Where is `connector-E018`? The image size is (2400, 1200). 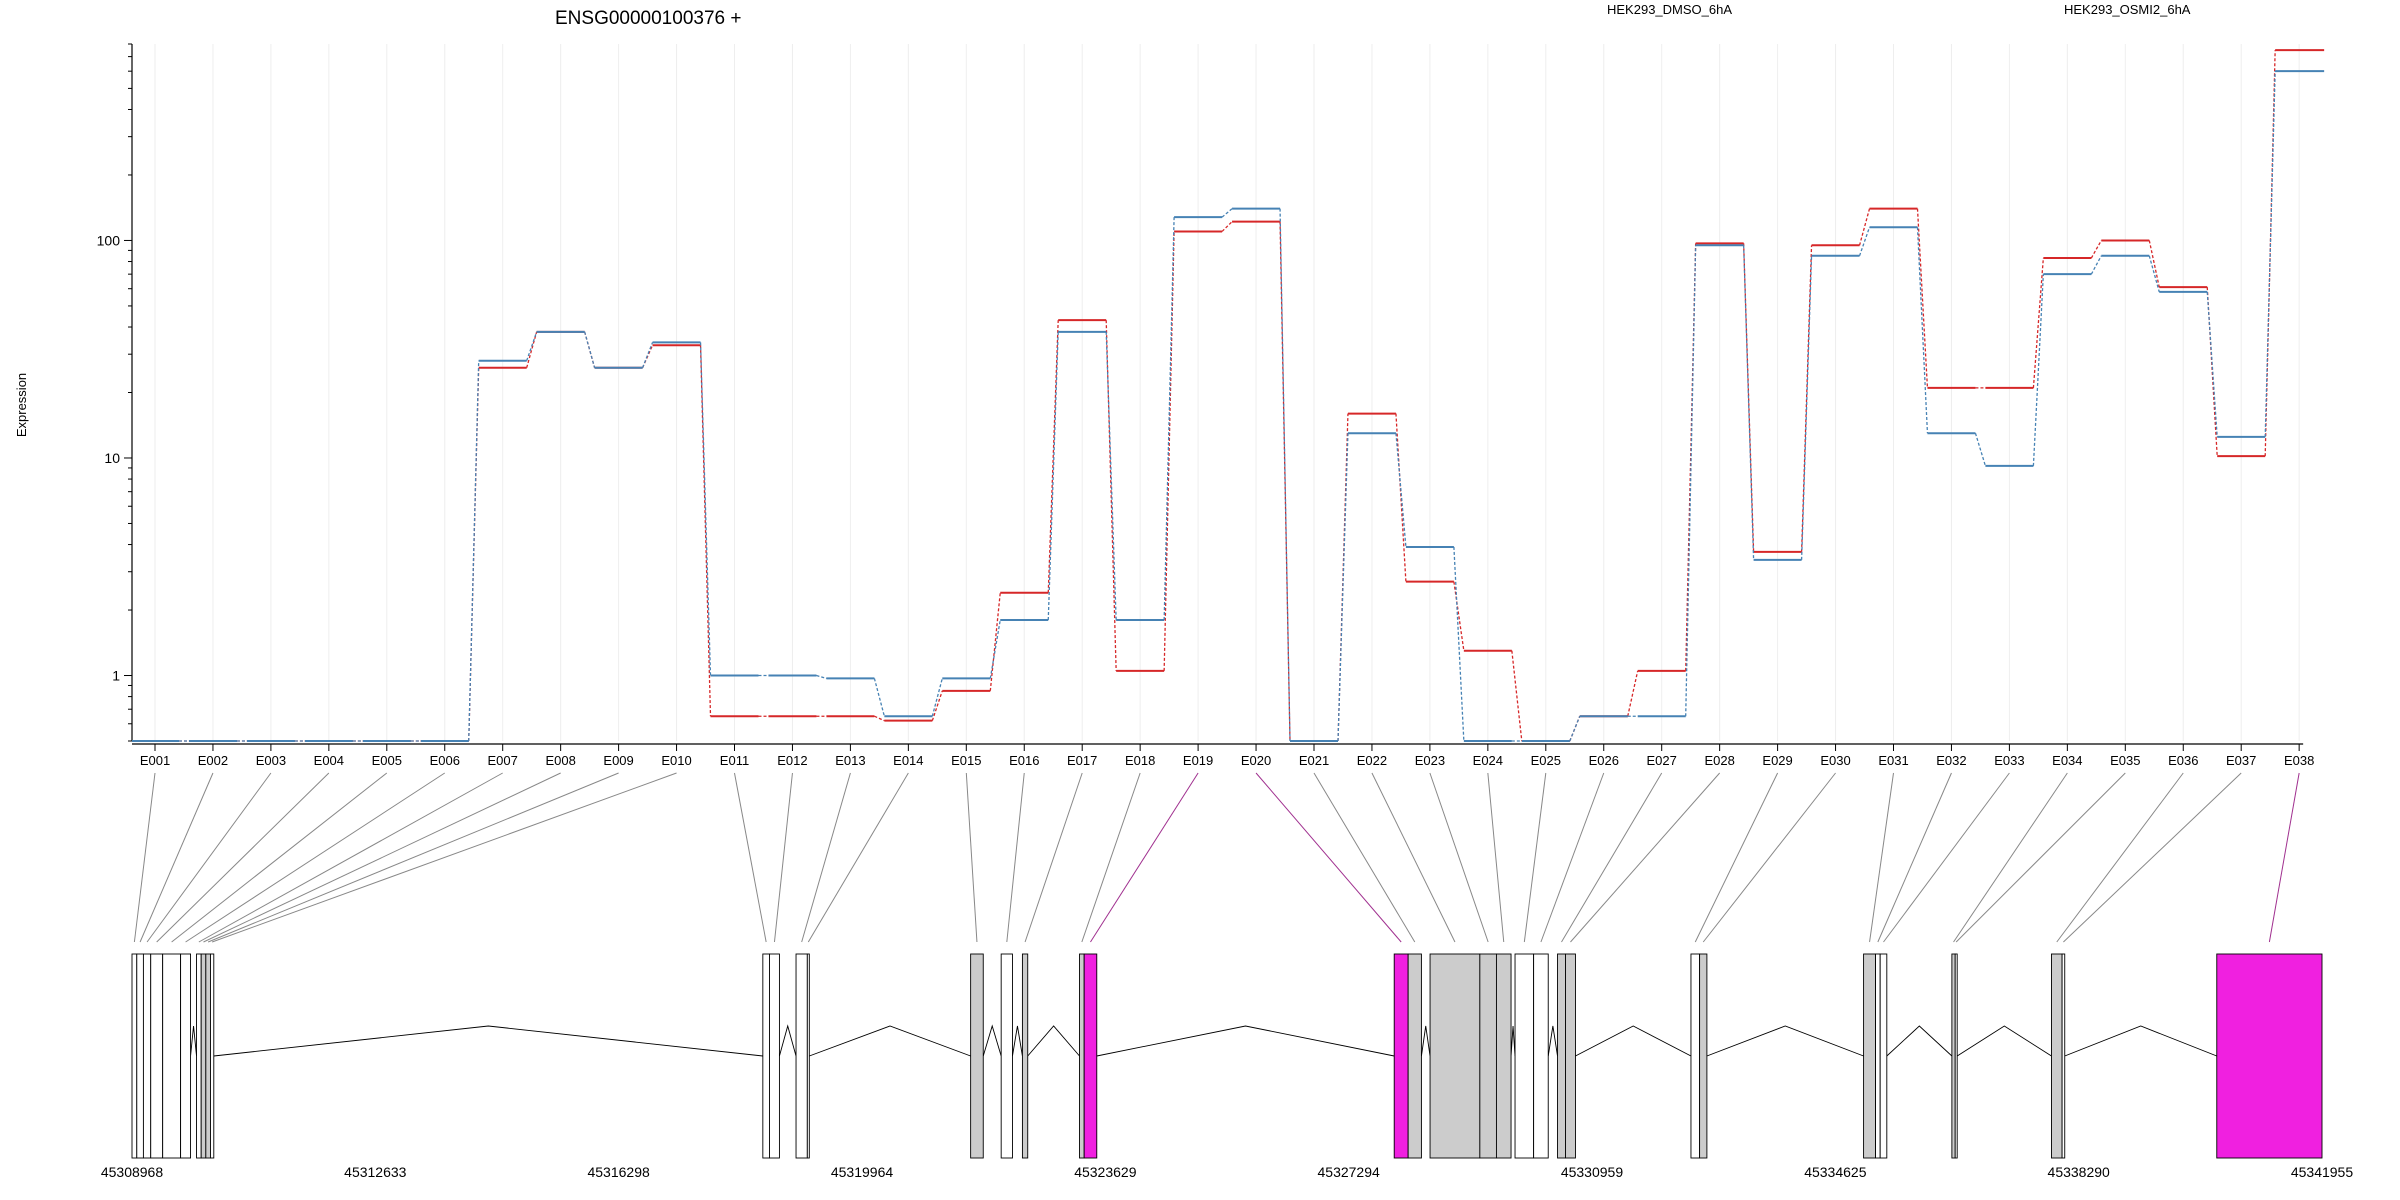
connector-E018 is located at coordinates (1111, 857).